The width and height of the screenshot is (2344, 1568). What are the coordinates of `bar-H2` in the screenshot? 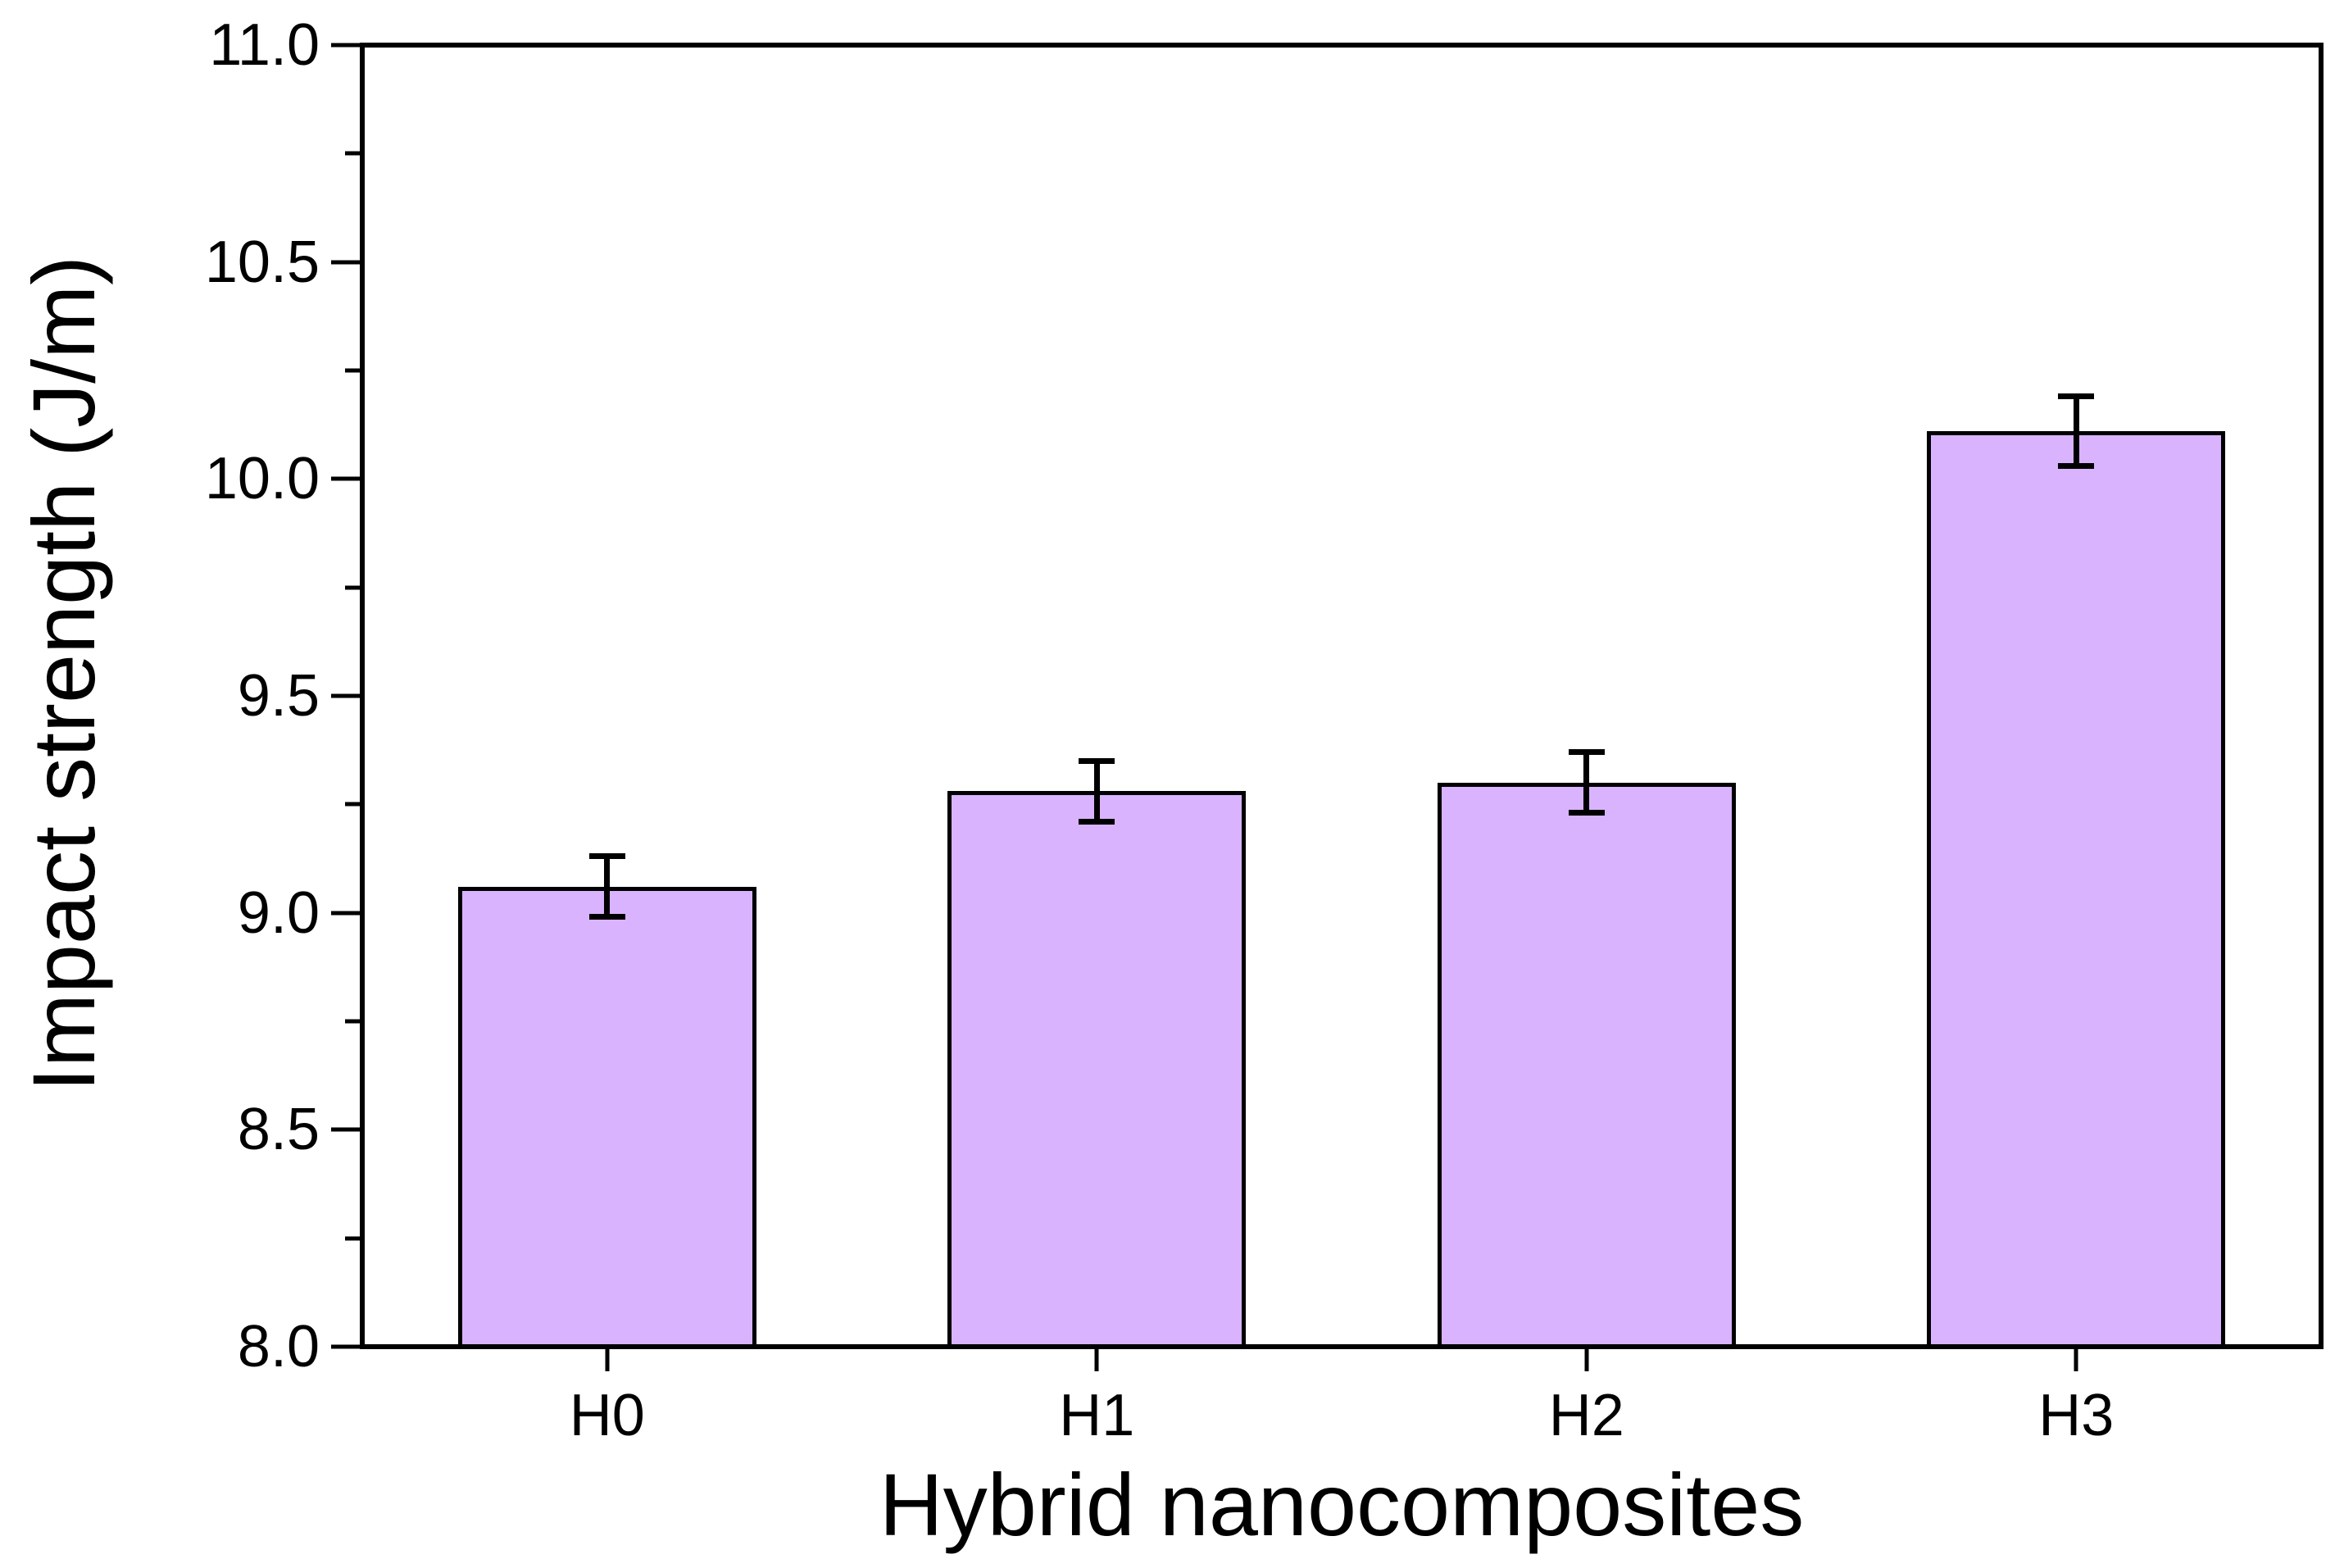 It's located at (1587, 1064).